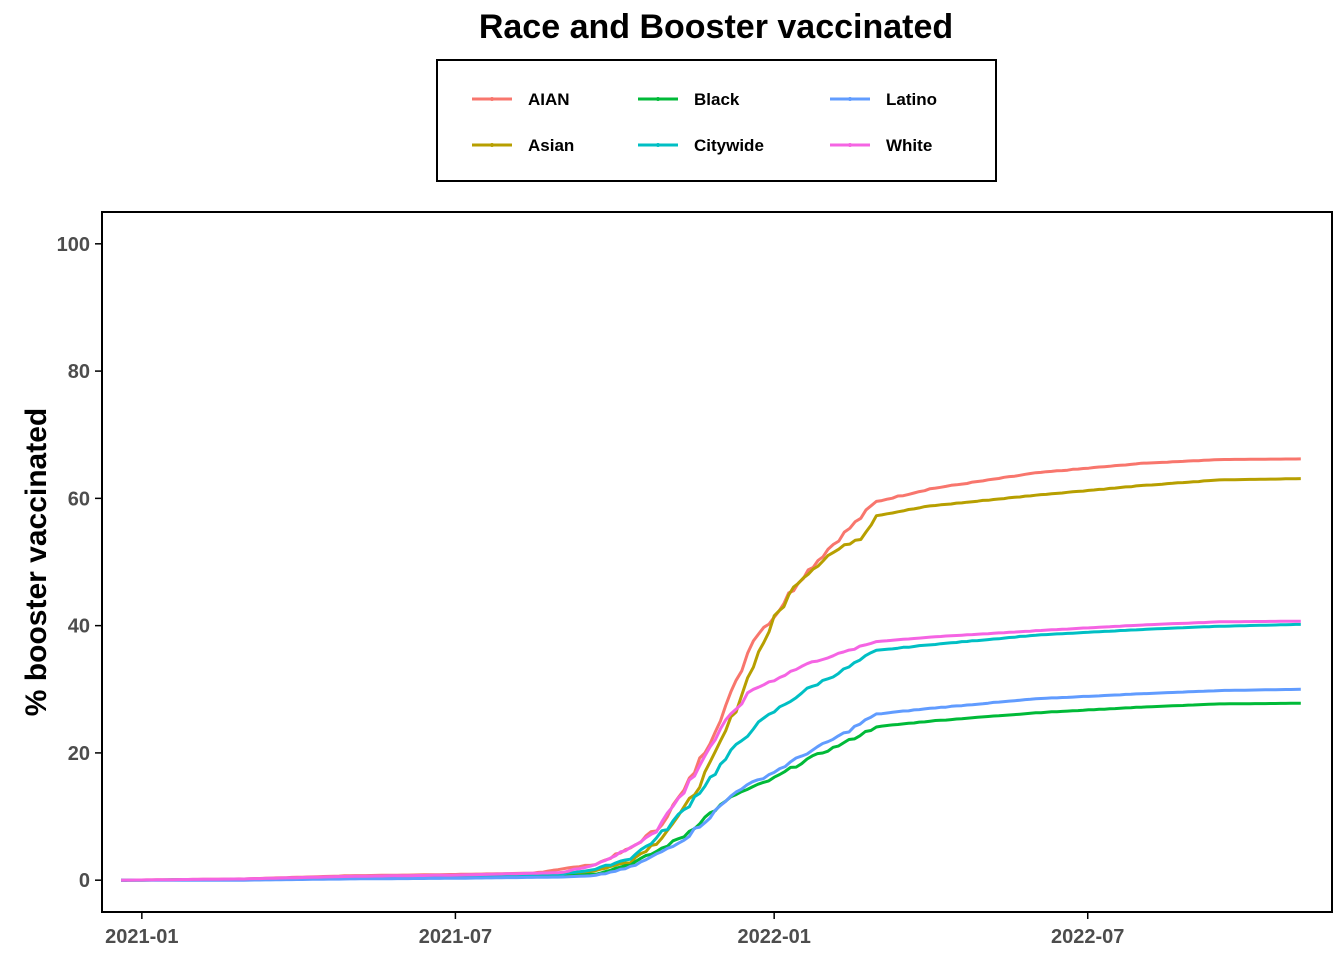 The width and height of the screenshot is (1344, 960). Describe the element at coordinates (773, 937) in the screenshot. I see `x-tick-label: 2022-01` at that location.